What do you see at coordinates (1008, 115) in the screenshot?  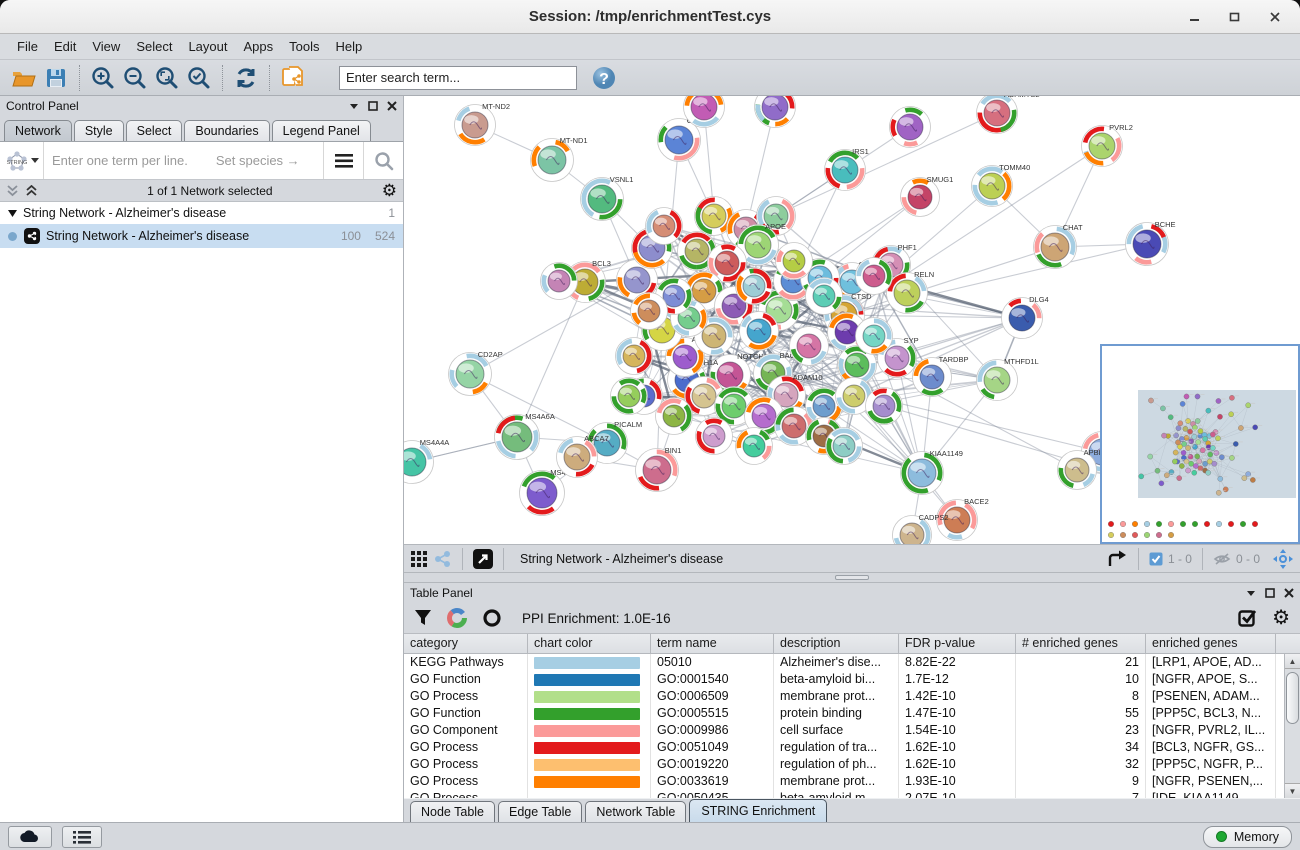 I see `network-node-adamts2: ADAMTS2` at bounding box center [1008, 115].